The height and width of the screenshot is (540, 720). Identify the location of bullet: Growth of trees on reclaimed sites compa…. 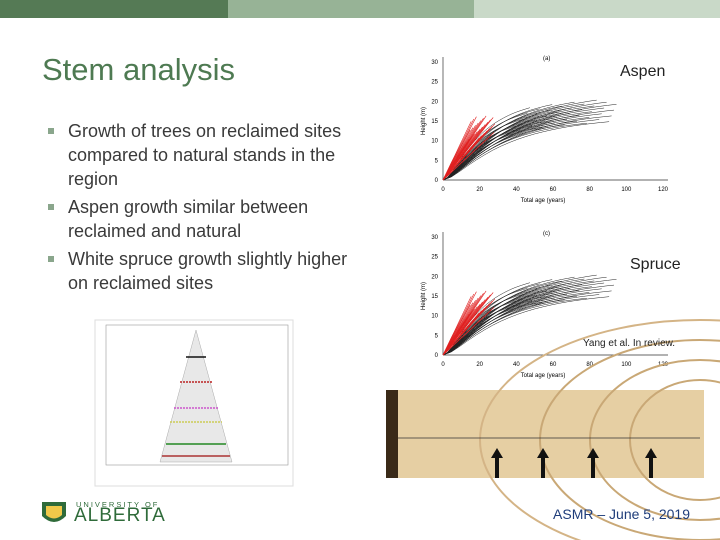
(198, 155).